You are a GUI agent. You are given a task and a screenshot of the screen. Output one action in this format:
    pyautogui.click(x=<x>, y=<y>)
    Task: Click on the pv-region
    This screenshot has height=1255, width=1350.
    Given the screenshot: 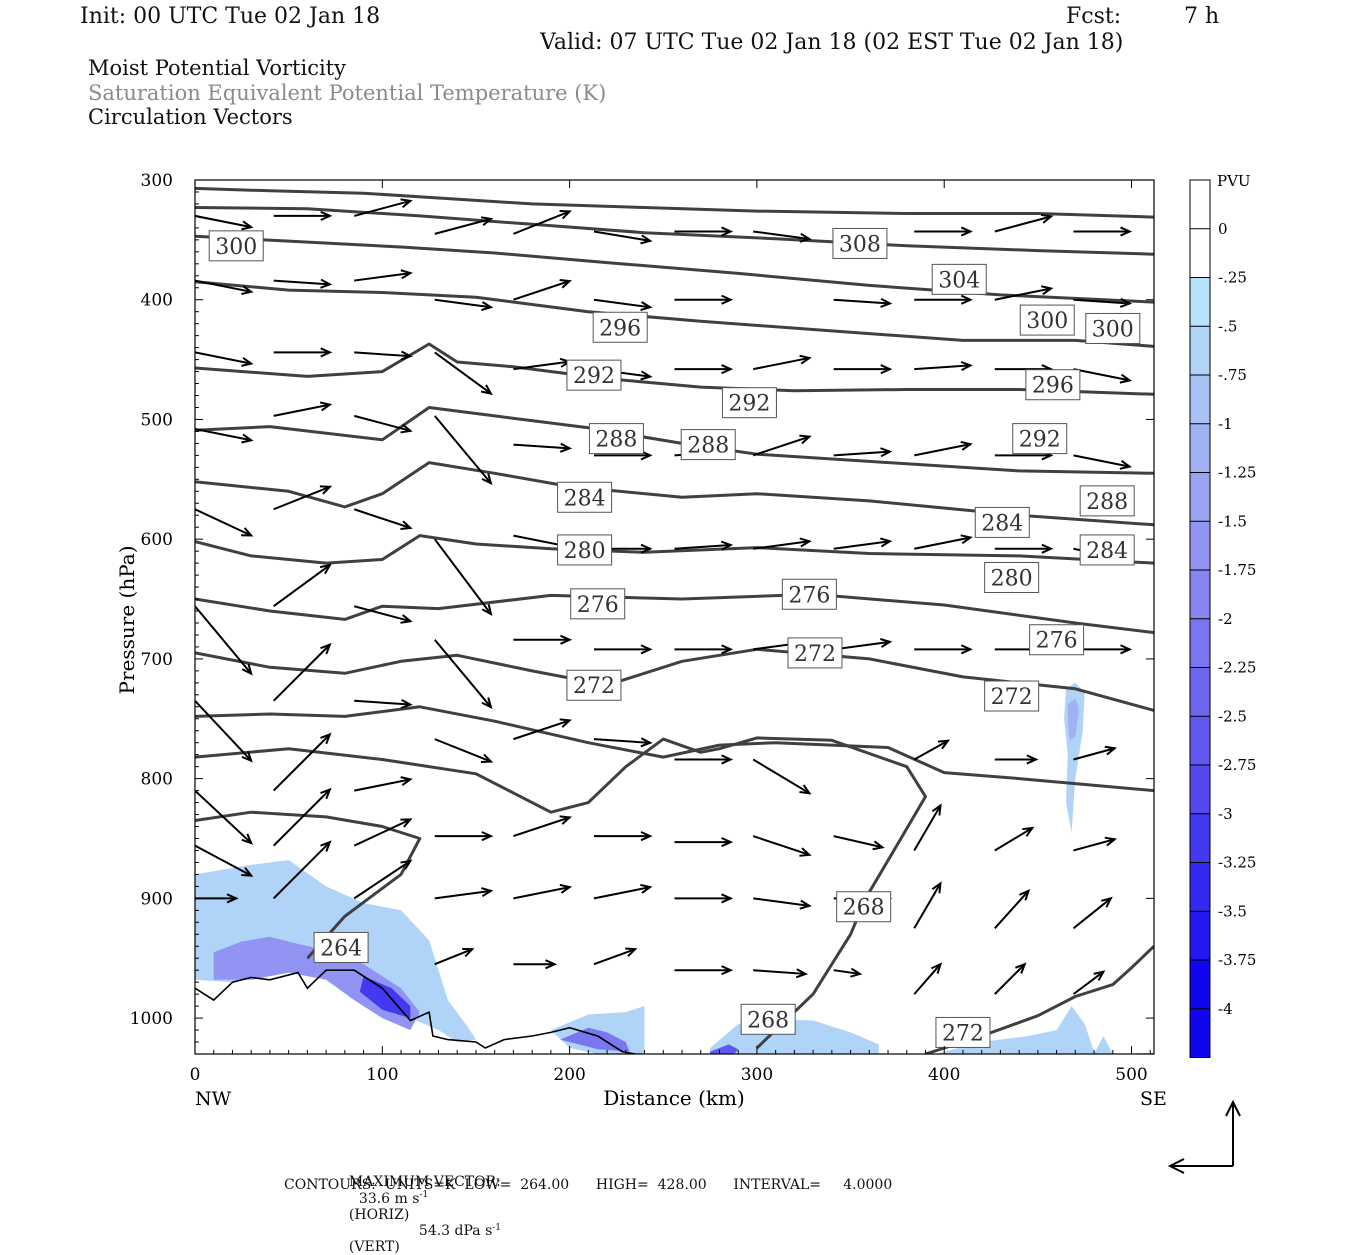 What is the action you would take?
    pyautogui.click(x=385, y=997)
    